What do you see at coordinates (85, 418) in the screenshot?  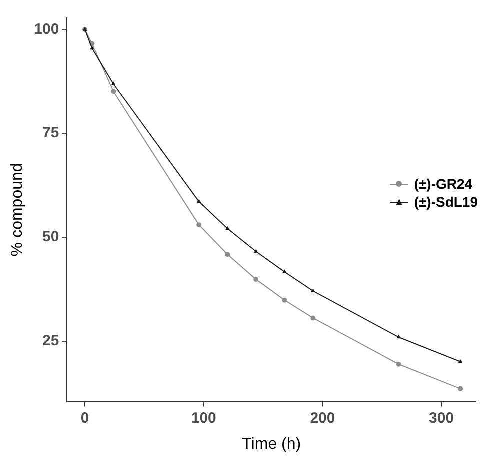 I see `x-tick-label: 0` at bounding box center [85, 418].